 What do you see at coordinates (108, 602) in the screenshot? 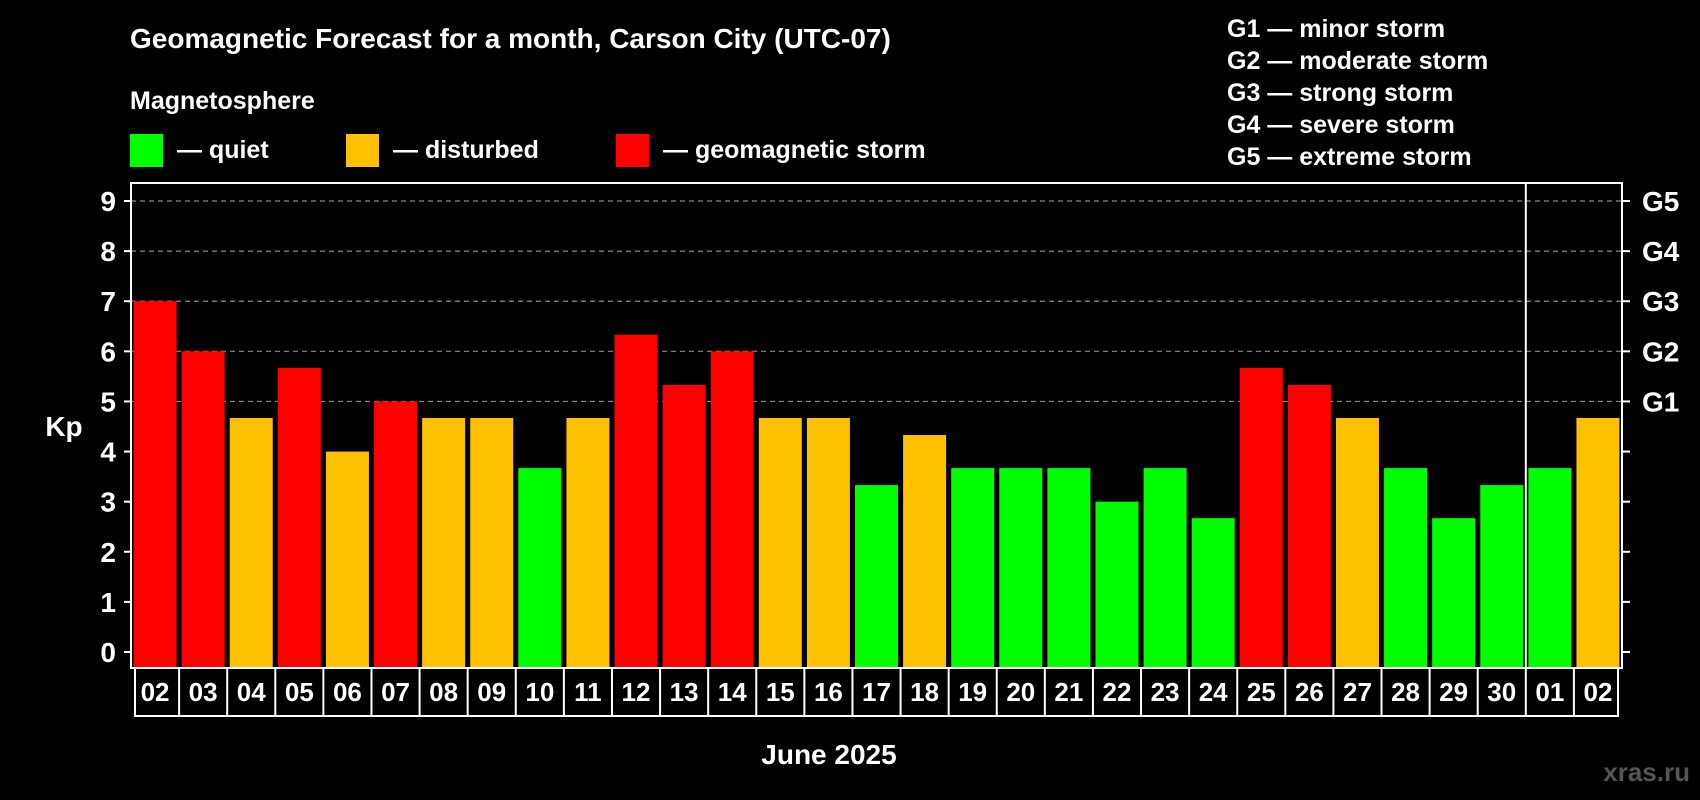
I see `y-tick-label: 1` at bounding box center [108, 602].